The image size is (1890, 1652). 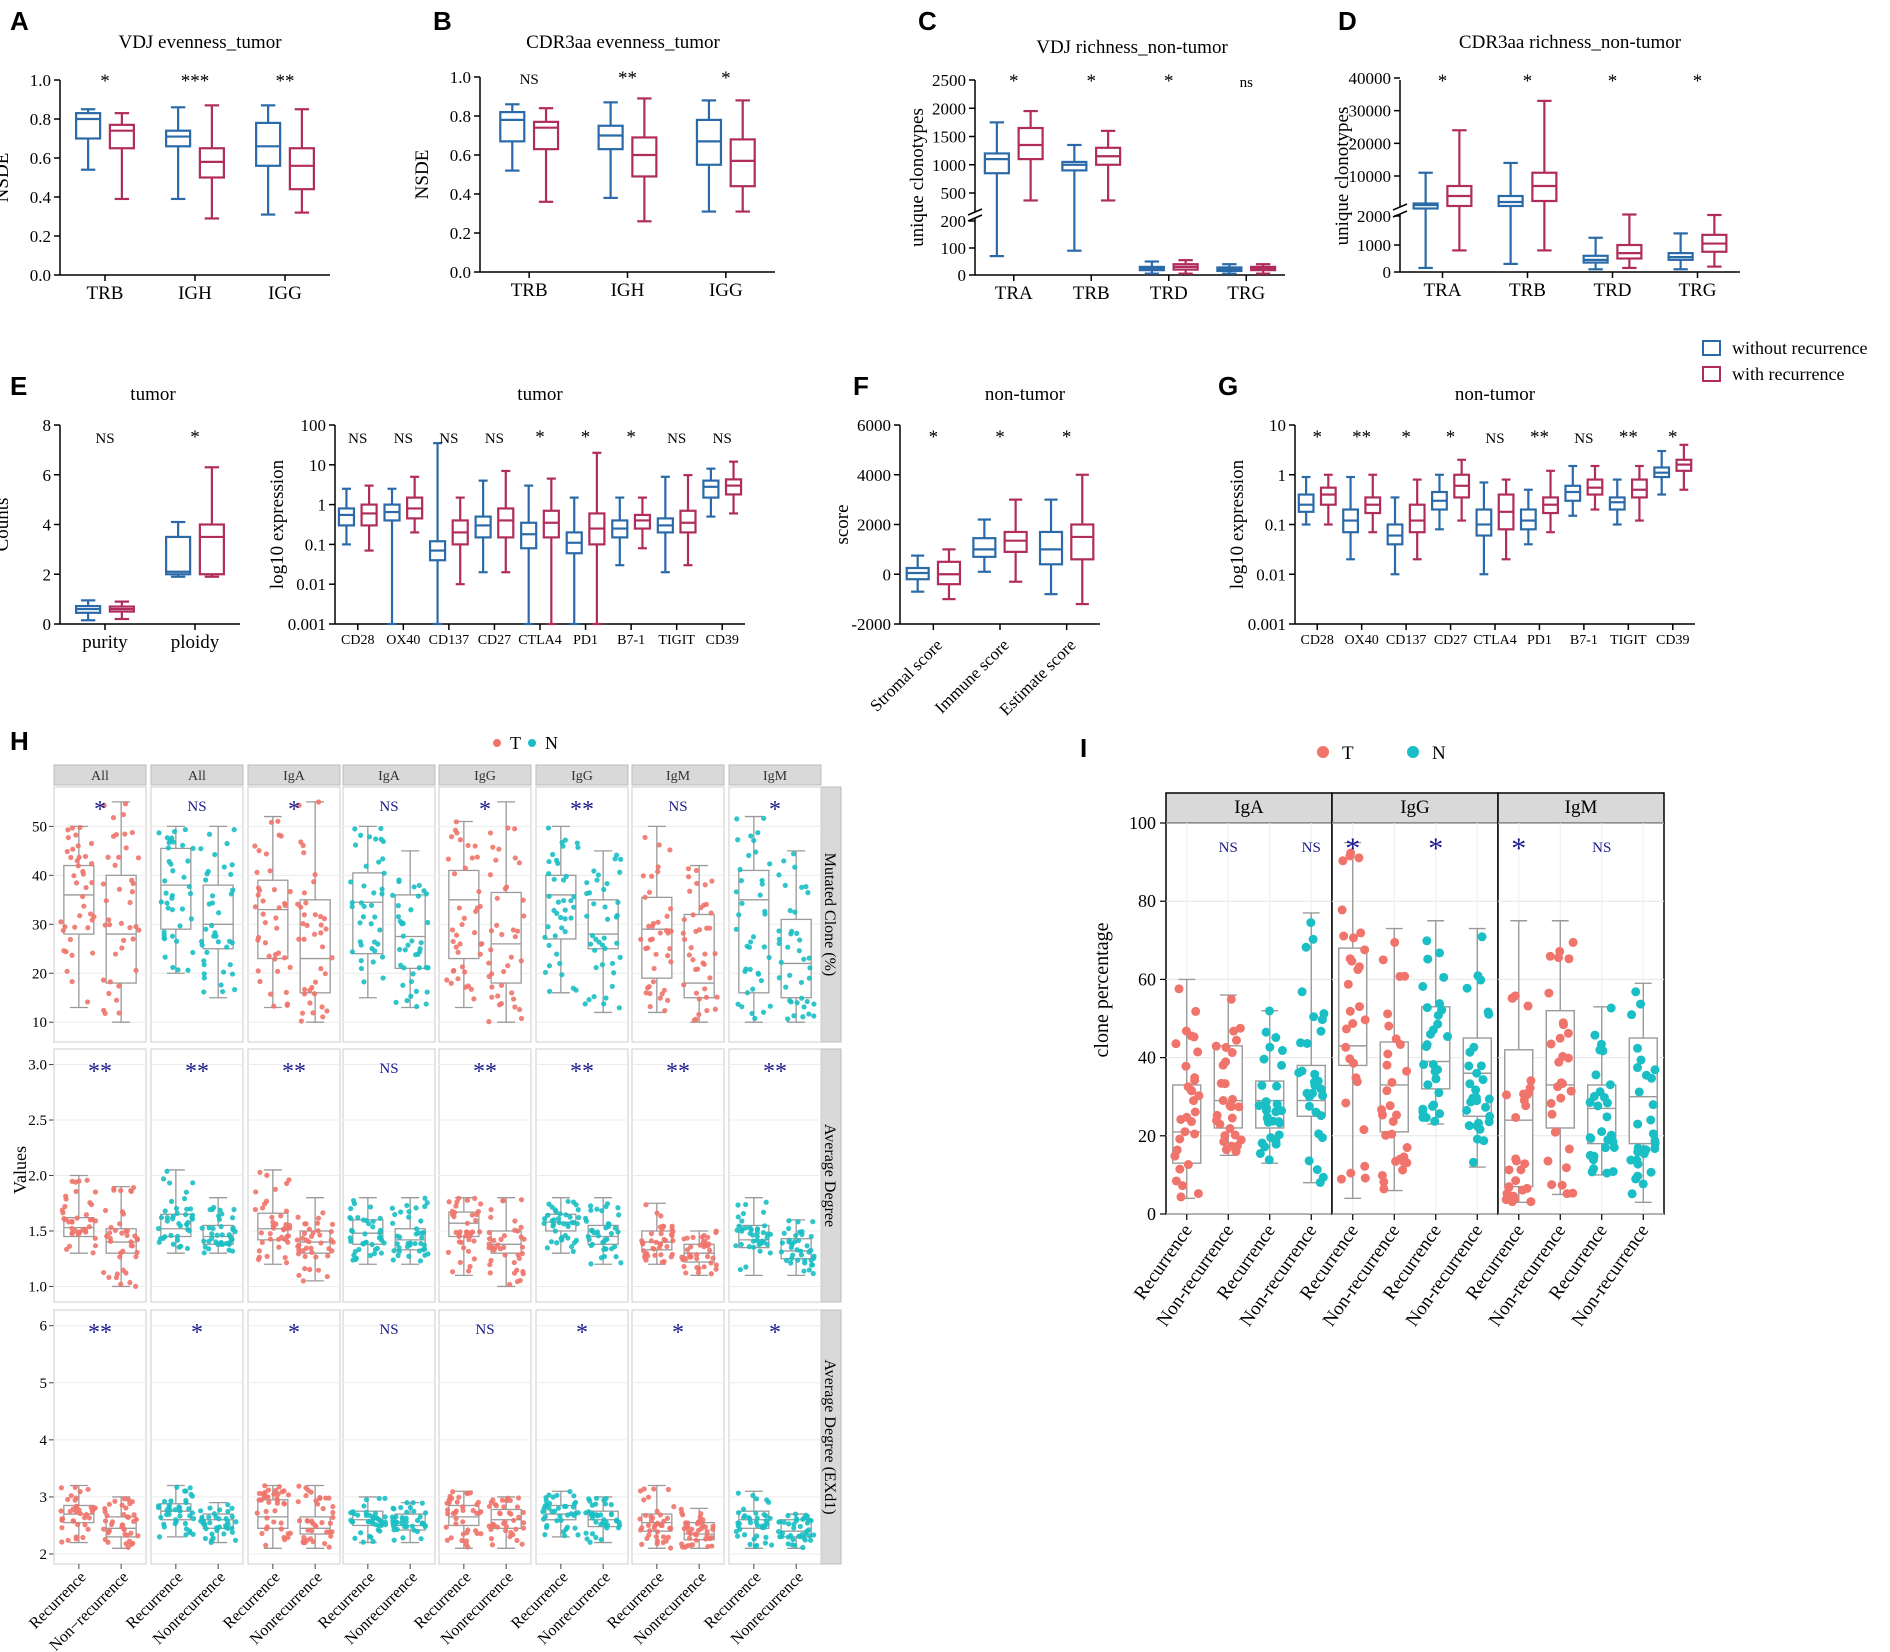 I want to click on panel-title: tumor, so click(x=153, y=394).